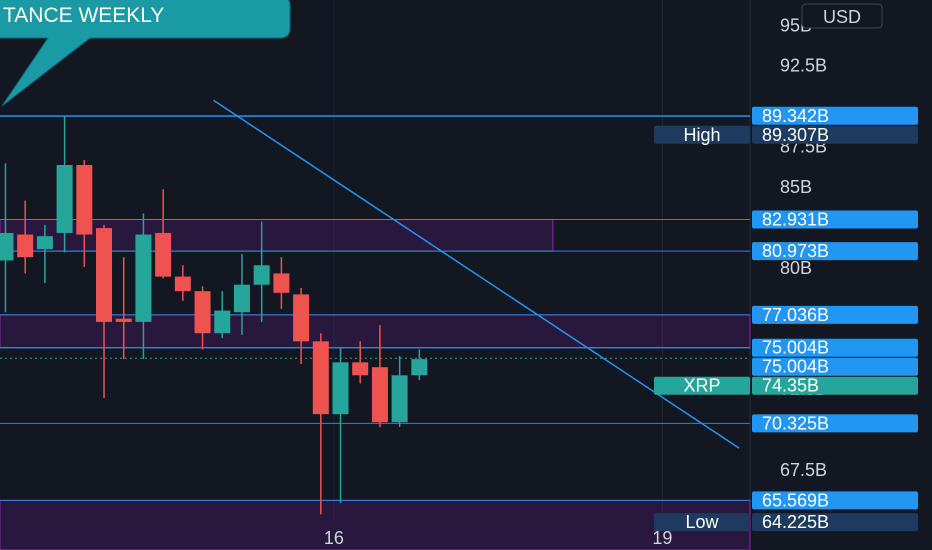 The image size is (932, 550). I want to click on currency-badge, so click(842, 16).